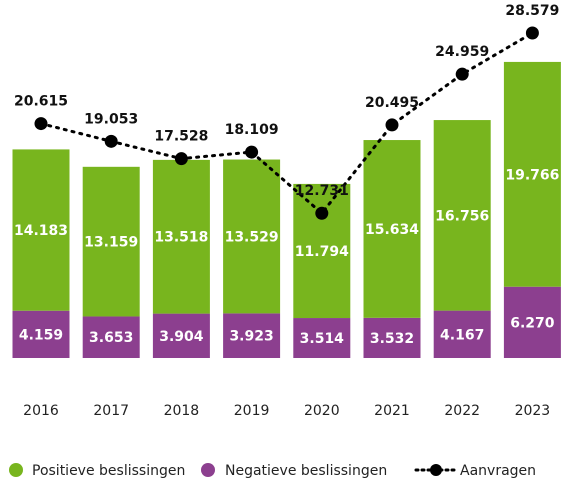 This screenshot has height=486, width=568. What do you see at coordinates (111, 411) in the screenshot?
I see `x-tick-label: 2017` at bounding box center [111, 411].